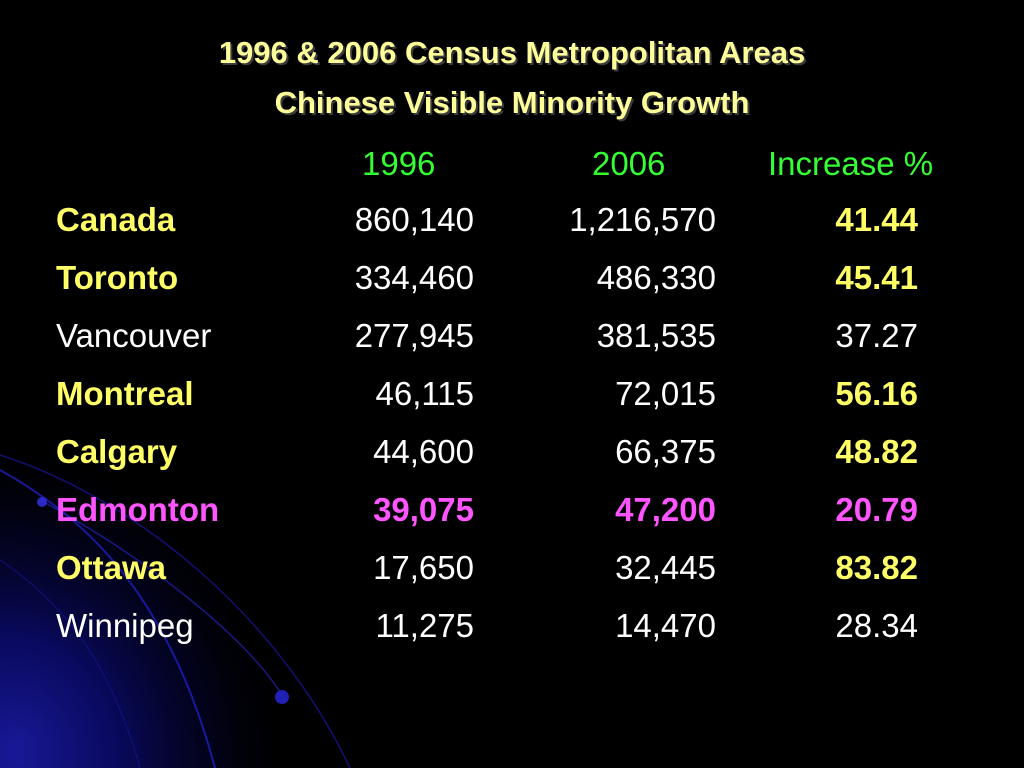  What do you see at coordinates (642, 219) in the screenshot?
I see `value-2006: 1,216,570` at bounding box center [642, 219].